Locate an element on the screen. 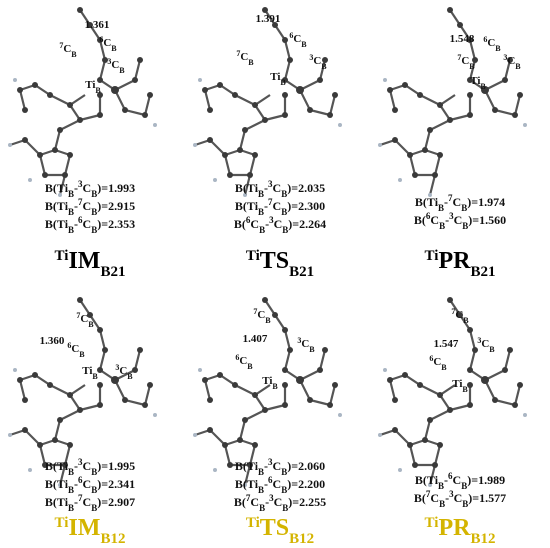  bond-order: B(7CB-3CB)=1.577 is located at coordinates (460, 499).